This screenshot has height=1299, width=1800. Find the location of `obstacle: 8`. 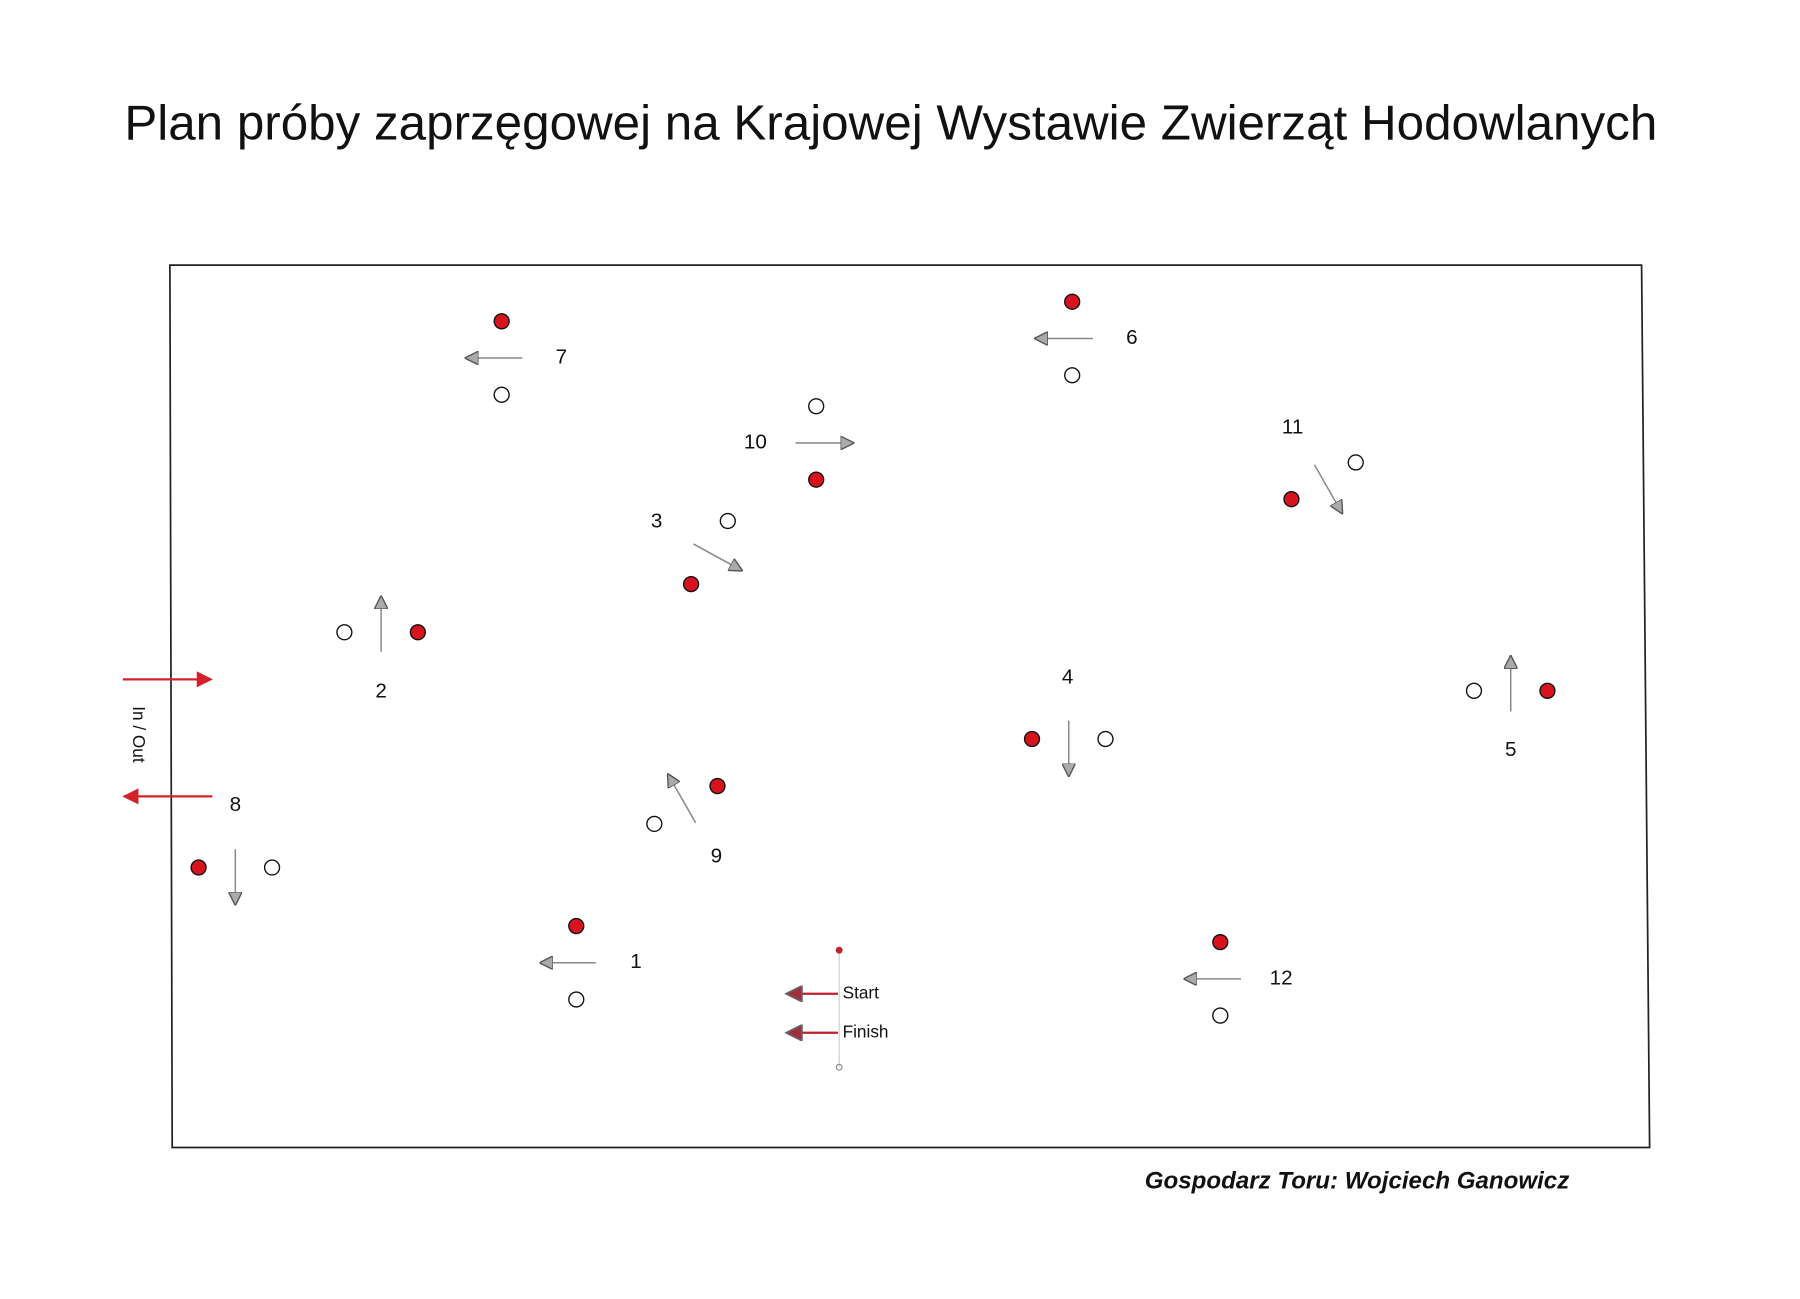

obstacle: 8 is located at coordinates (235, 848).